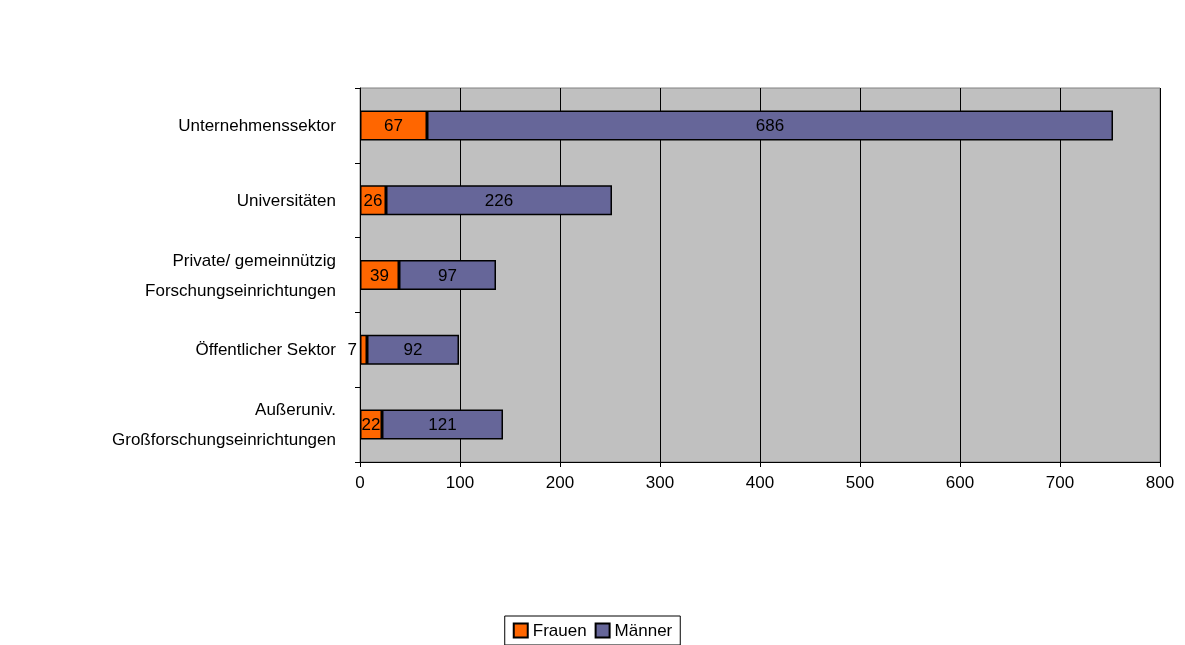  I want to click on x-tick-label: 0, so click(360, 482).